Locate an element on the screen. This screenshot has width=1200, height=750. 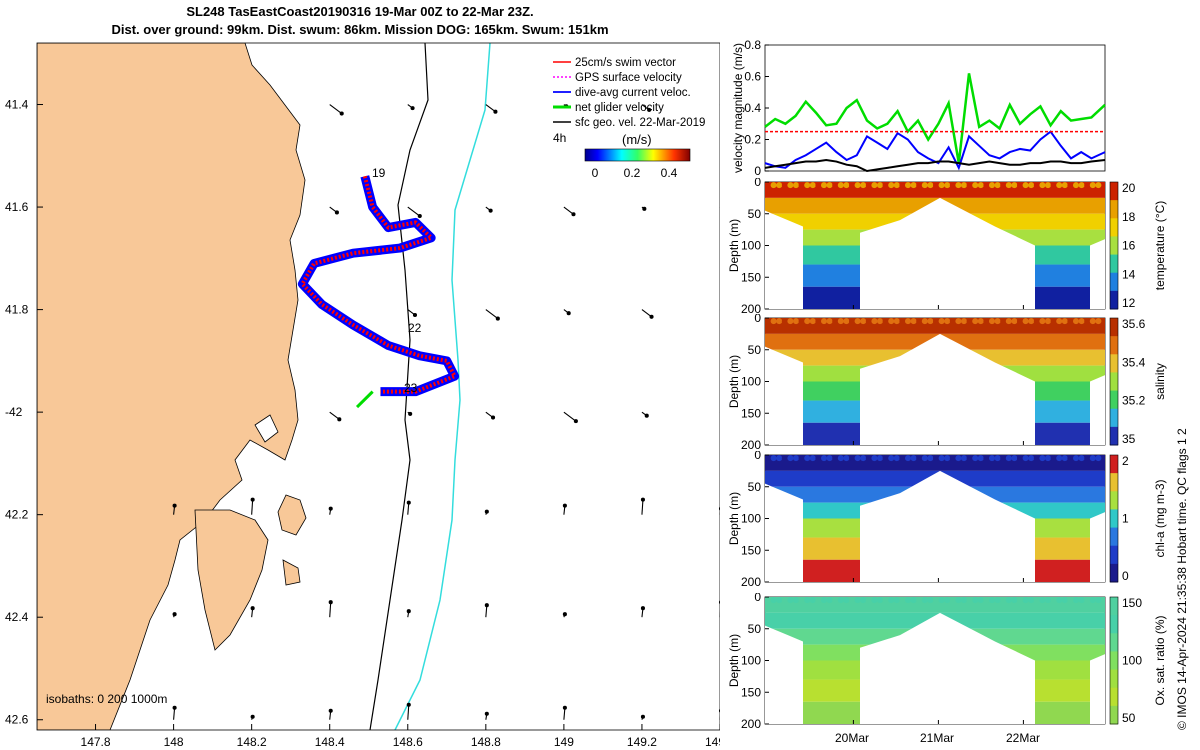
map-y-tick-label: 42.2 is located at coordinates (17, 515).